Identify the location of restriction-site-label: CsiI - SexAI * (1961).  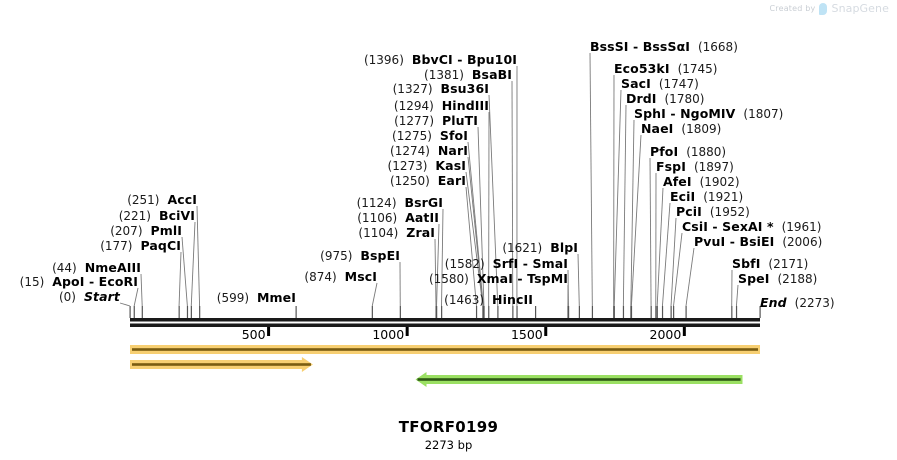
(752, 227).